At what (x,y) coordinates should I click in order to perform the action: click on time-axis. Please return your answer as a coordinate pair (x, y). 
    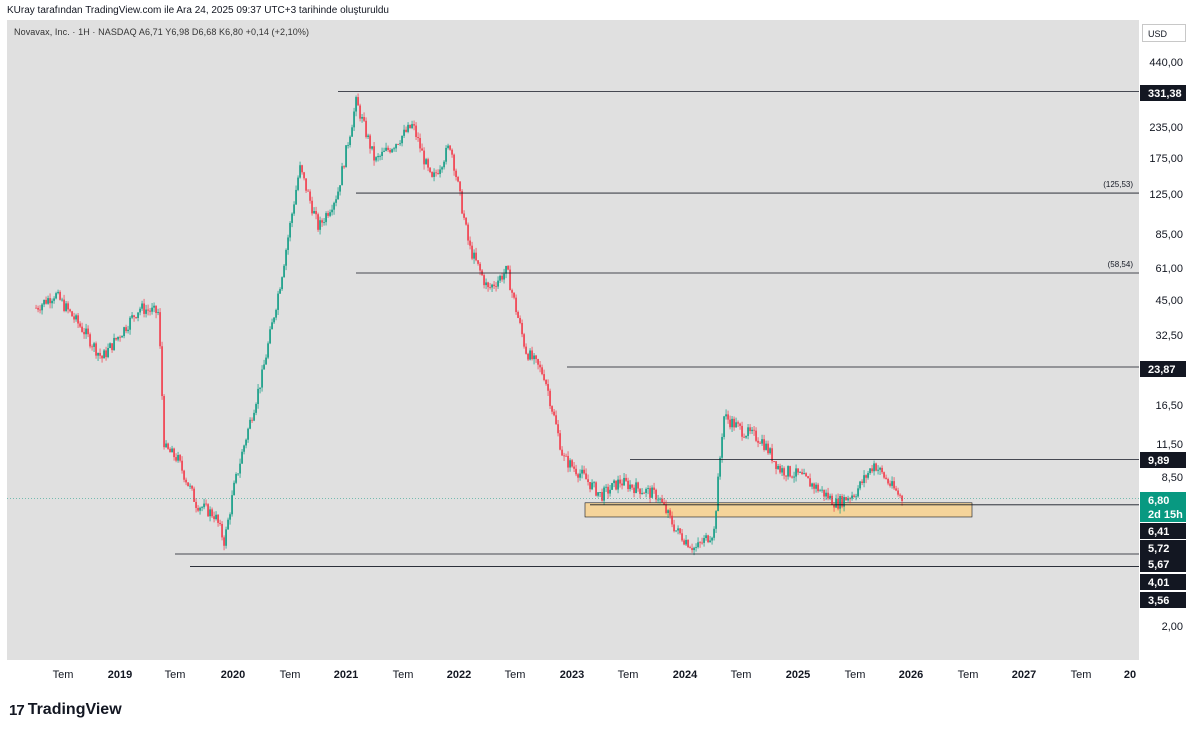
    Looking at the image, I should click on (573, 675).